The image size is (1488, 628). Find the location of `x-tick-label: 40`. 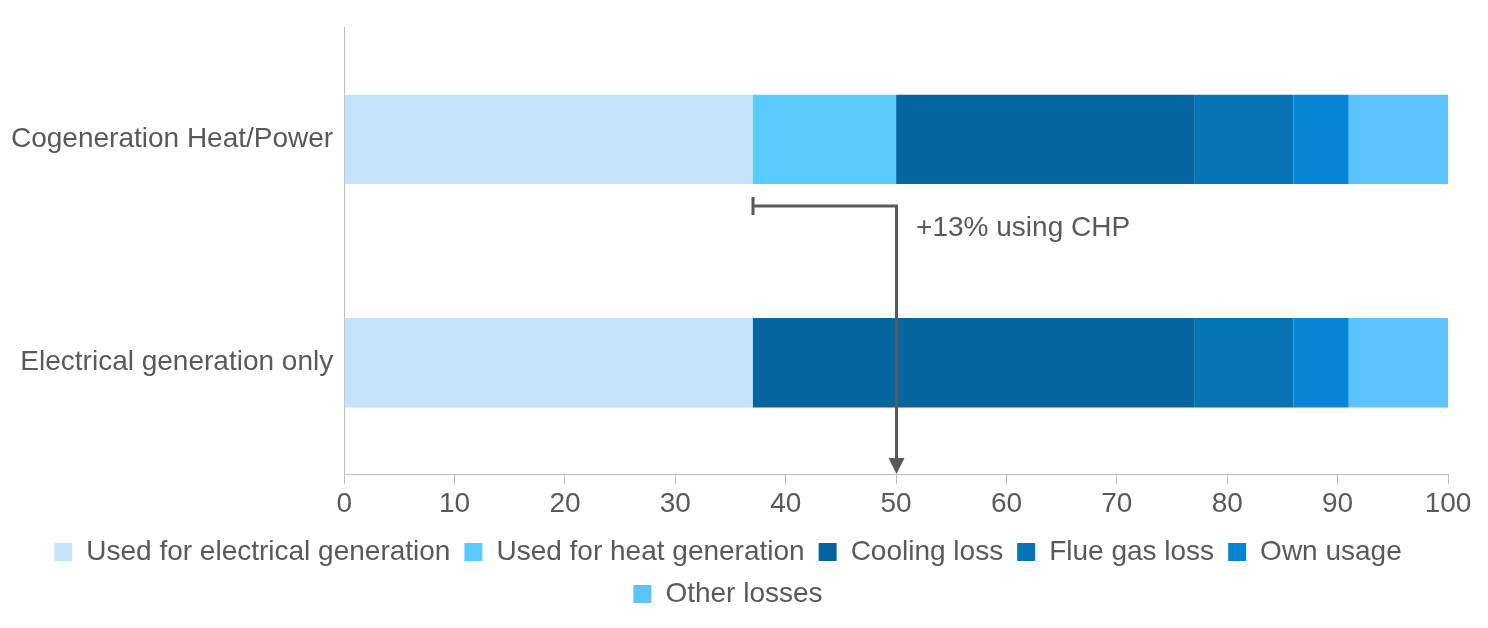

x-tick-label: 40 is located at coordinates (786, 502).